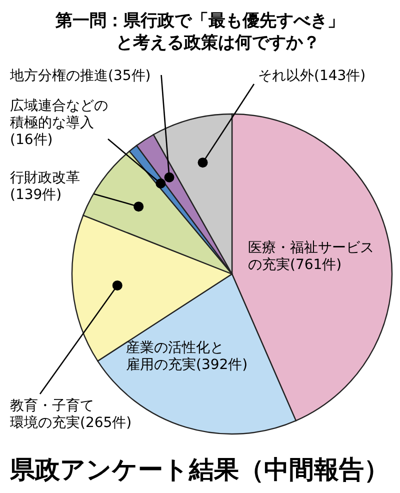  I want to click on data-label: (139件), so click(36, 195).